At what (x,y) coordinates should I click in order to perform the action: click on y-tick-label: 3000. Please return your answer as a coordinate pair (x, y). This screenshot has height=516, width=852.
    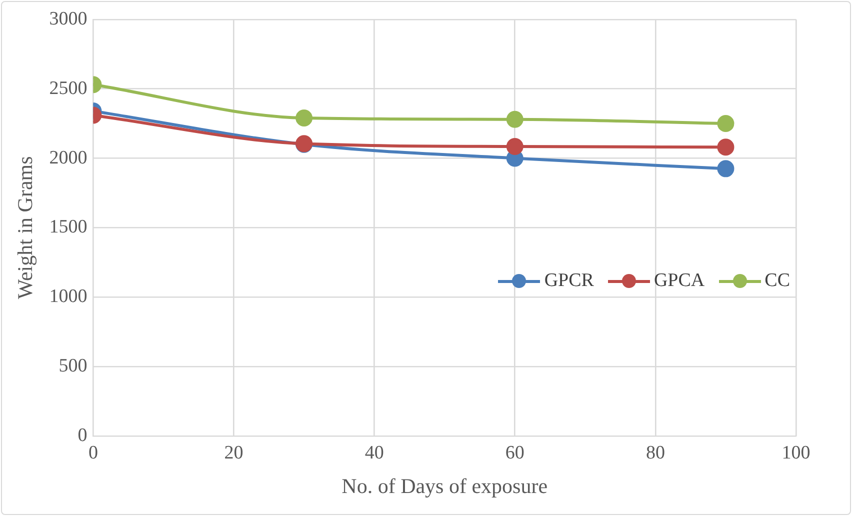
    Looking at the image, I should click on (68, 19).